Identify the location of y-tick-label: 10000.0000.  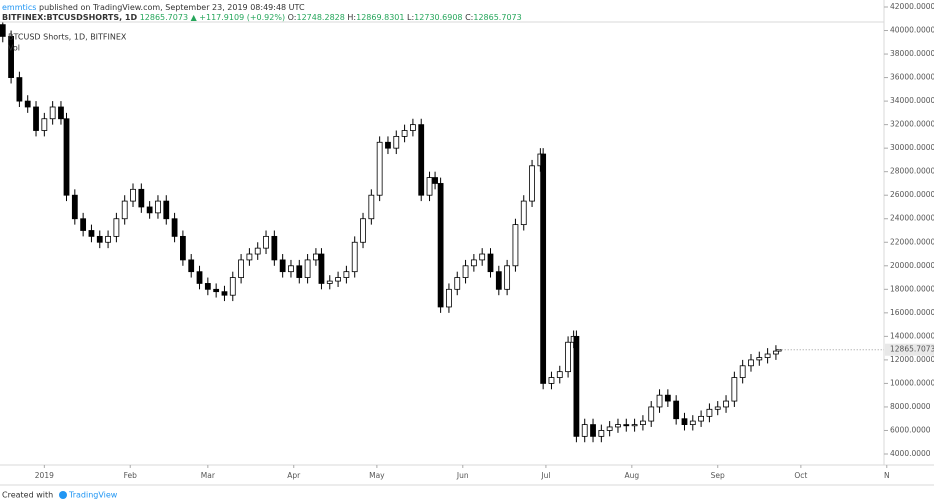
(912, 382).